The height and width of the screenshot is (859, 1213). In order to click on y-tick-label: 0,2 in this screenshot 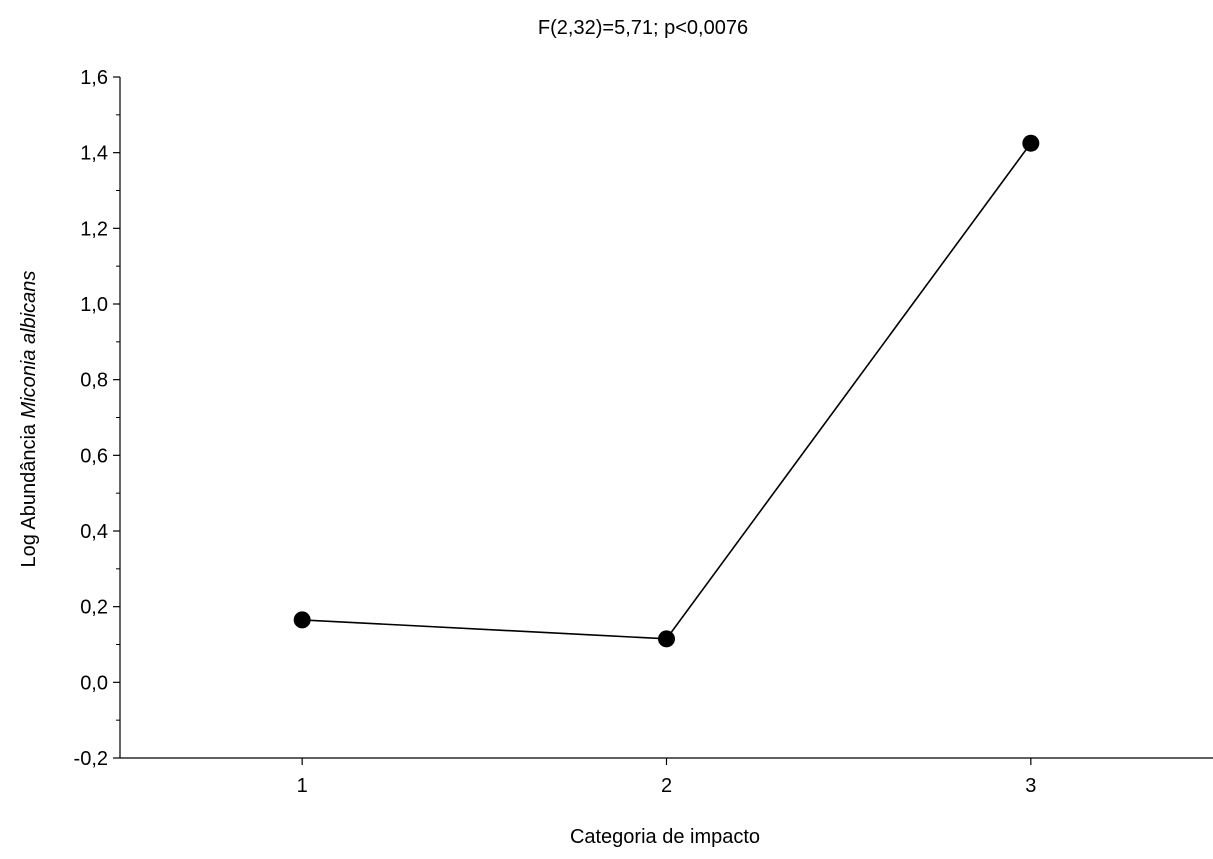, I will do `click(94, 608)`.